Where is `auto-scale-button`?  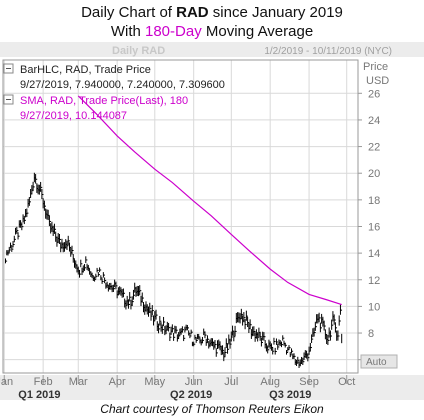 auto-scale-button is located at coordinates (379, 361).